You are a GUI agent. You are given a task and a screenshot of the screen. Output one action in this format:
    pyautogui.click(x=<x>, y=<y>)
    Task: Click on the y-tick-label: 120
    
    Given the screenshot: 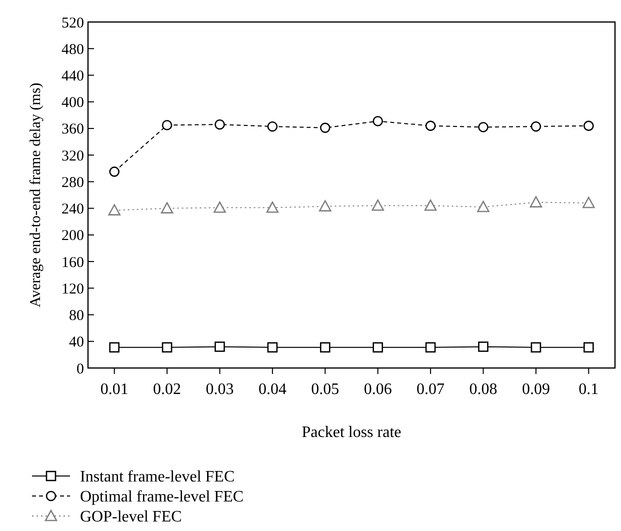 What is the action you would take?
    pyautogui.click(x=73, y=289)
    